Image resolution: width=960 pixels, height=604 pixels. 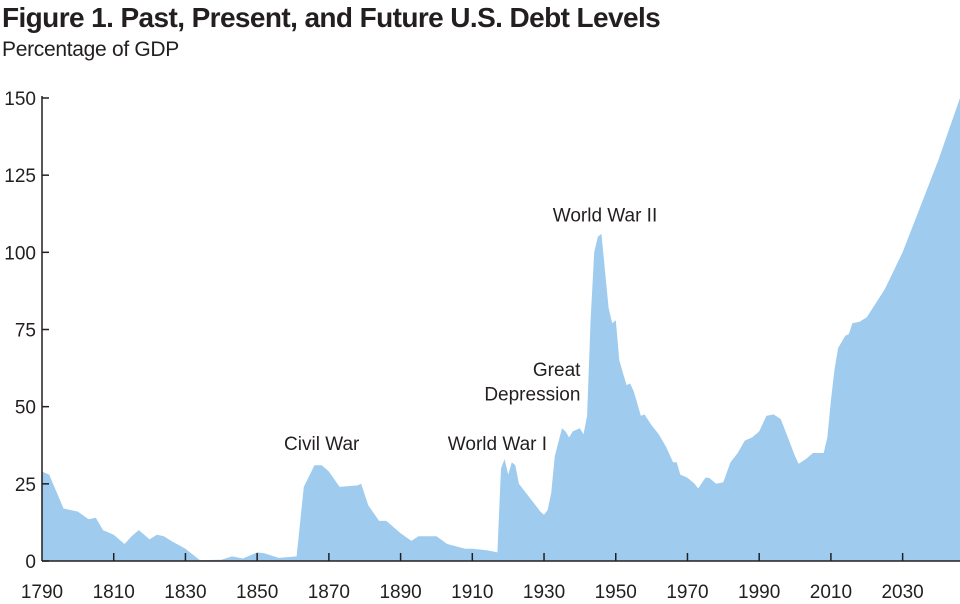 What do you see at coordinates (90, 49) in the screenshot?
I see `chart-subtitle: Percentage of GDP` at bounding box center [90, 49].